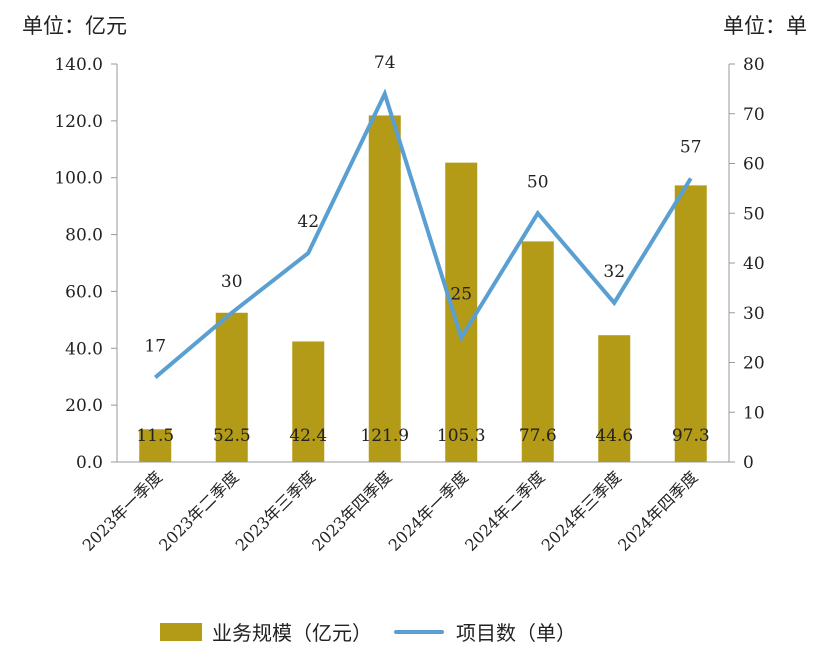 This screenshot has height=664, width=817. What do you see at coordinates (754, 364) in the screenshot?
I see `right-tick-label: 20` at bounding box center [754, 364].